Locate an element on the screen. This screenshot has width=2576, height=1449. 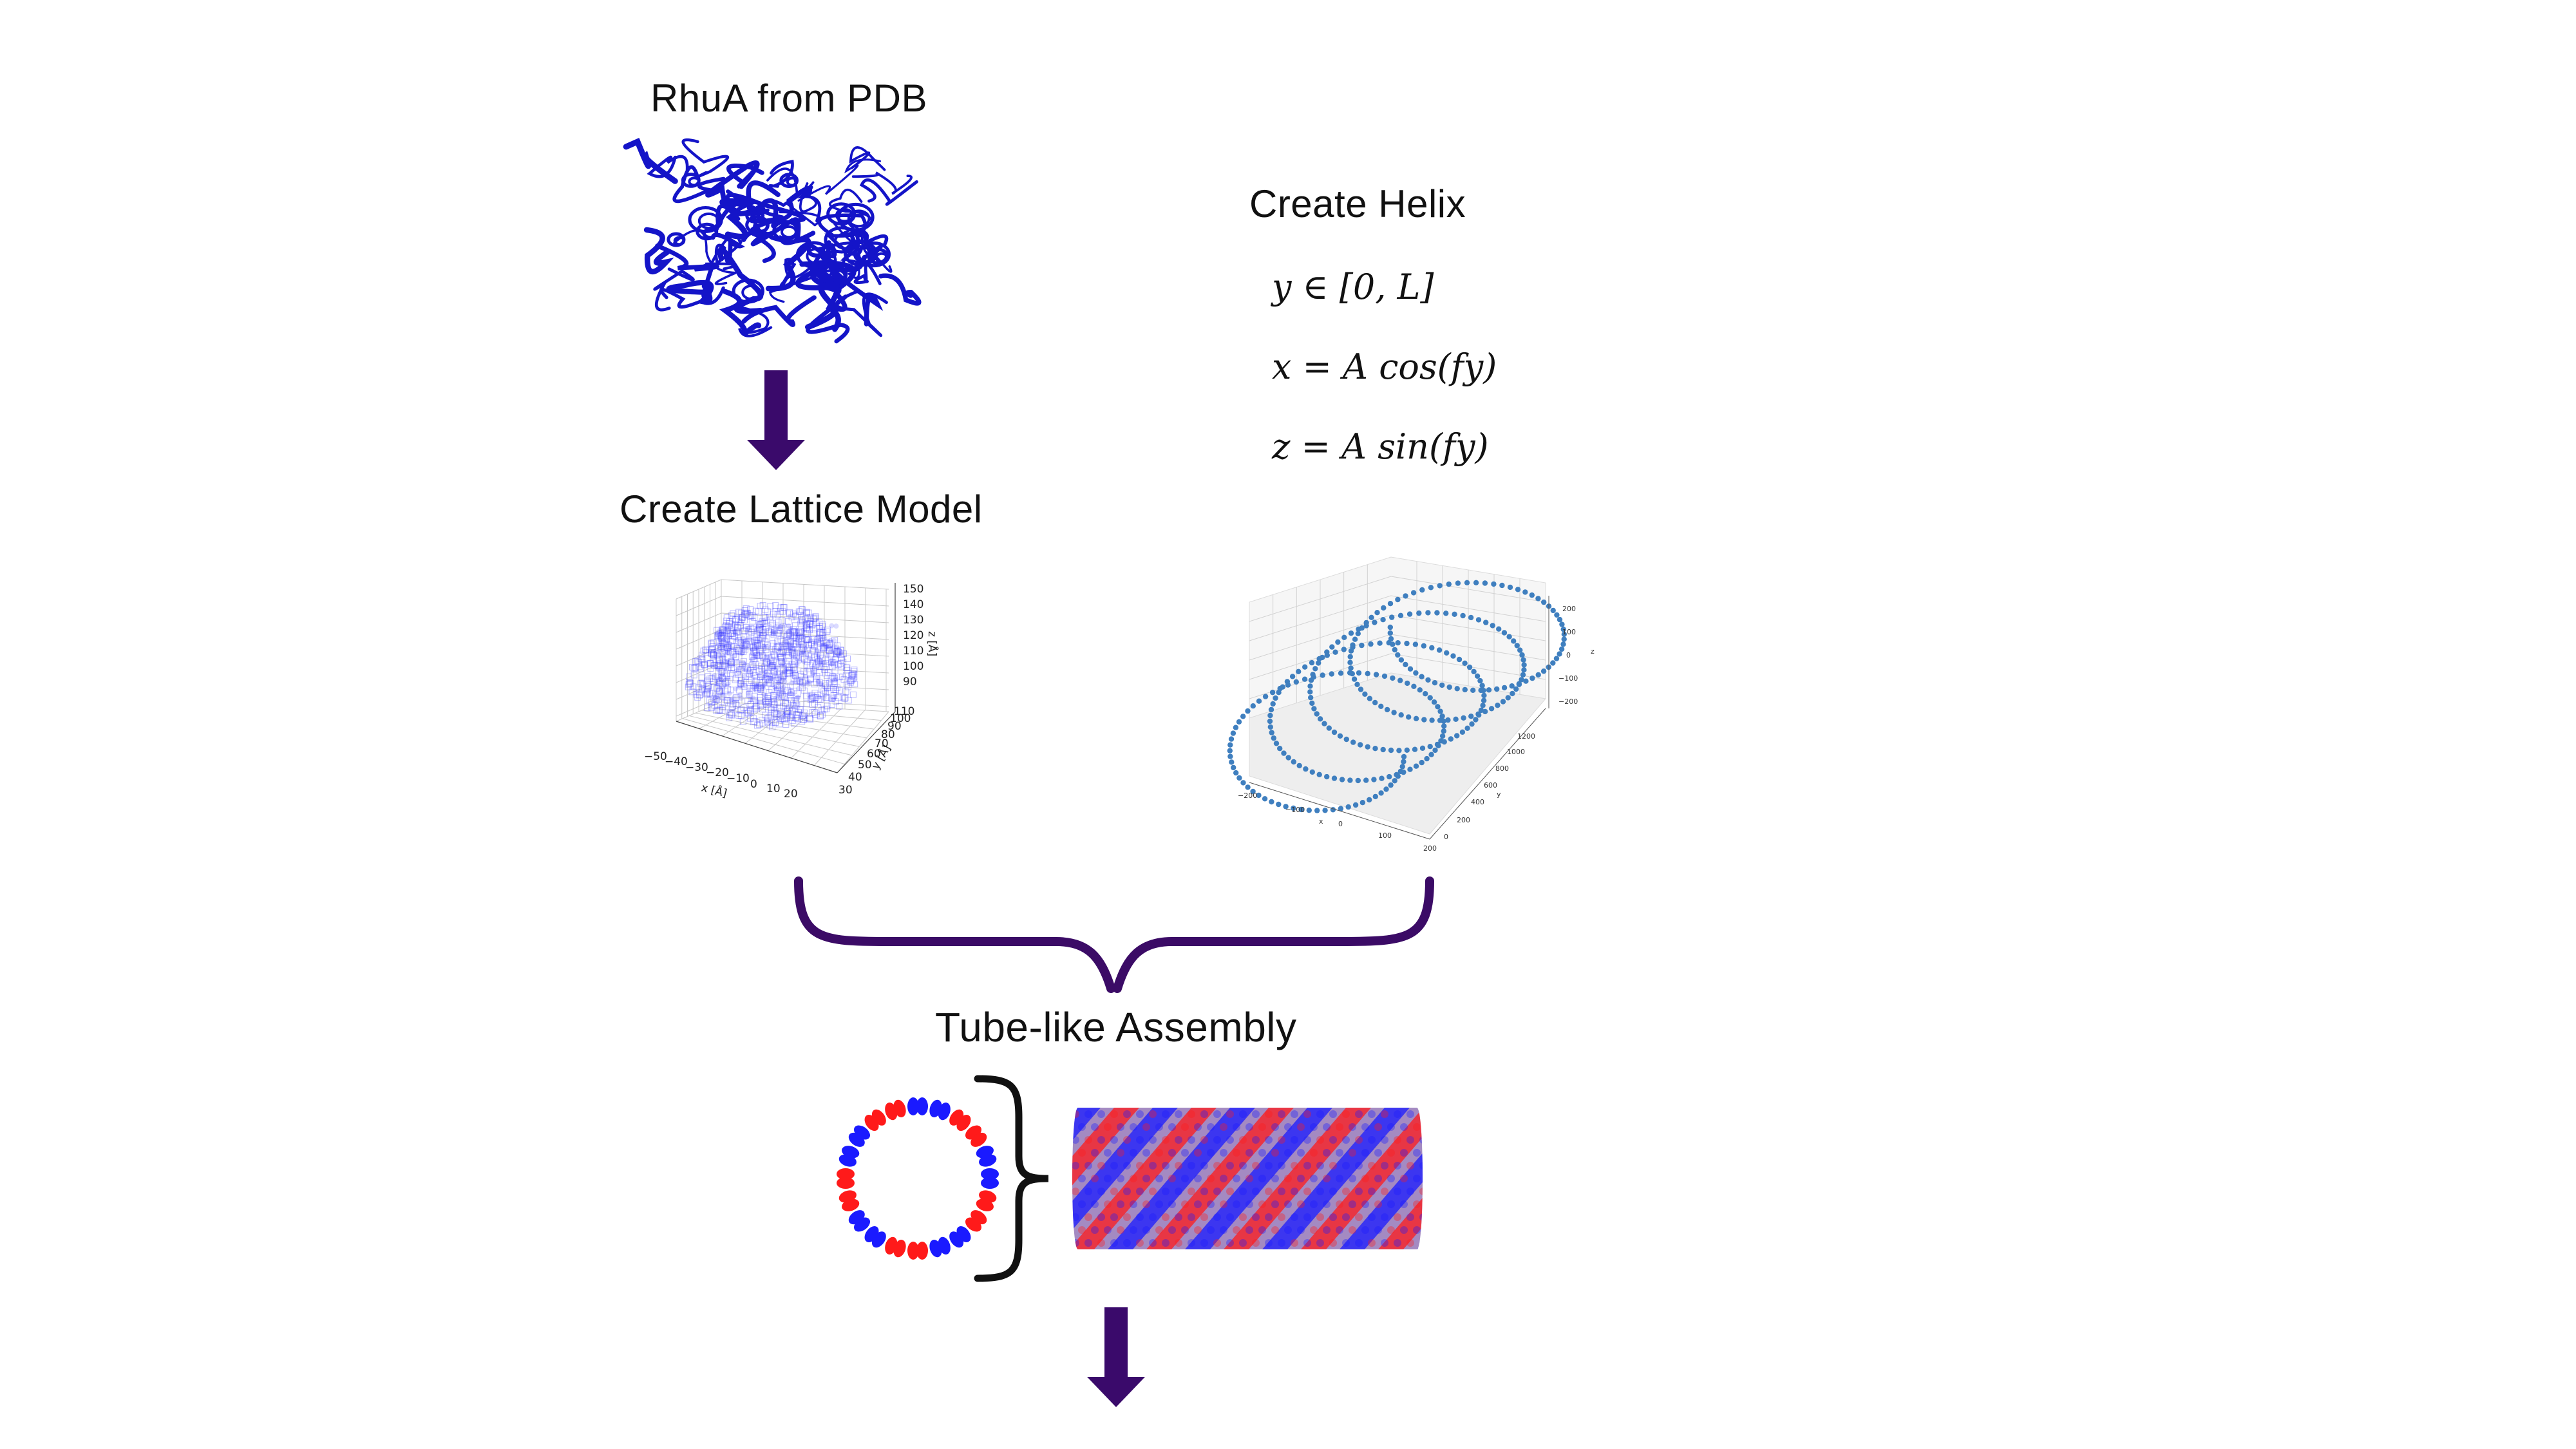
helix-y-tick: 1000 is located at coordinates (1516, 752).